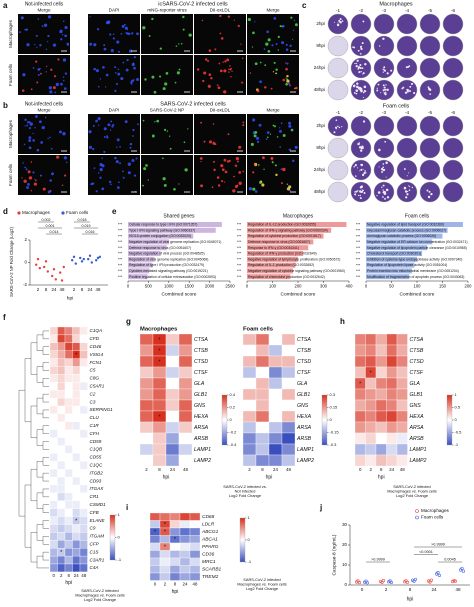 The height and width of the screenshot is (607, 474). What do you see at coordinates (175, 592) in the screenshot?
I see `x-axis-label: hpi` at bounding box center [175, 592].